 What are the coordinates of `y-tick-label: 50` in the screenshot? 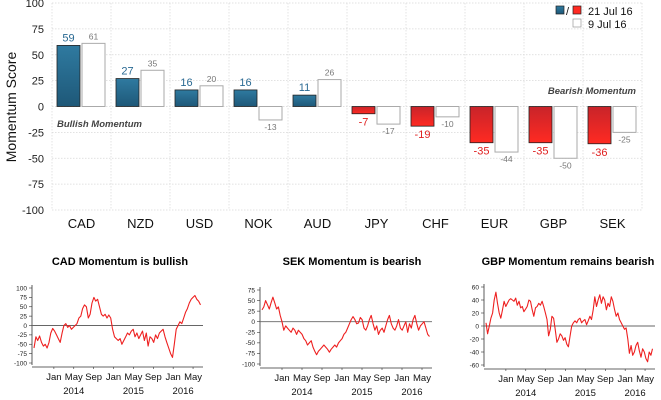 It's located at (38, 56).